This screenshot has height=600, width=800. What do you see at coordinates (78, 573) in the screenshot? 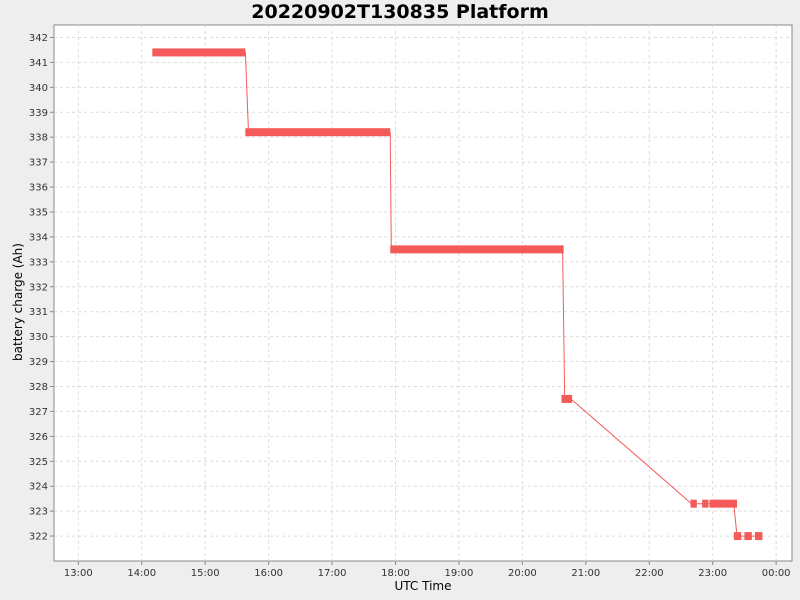
I see `x-tick-label: 13:00` at bounding box center [78, 573].